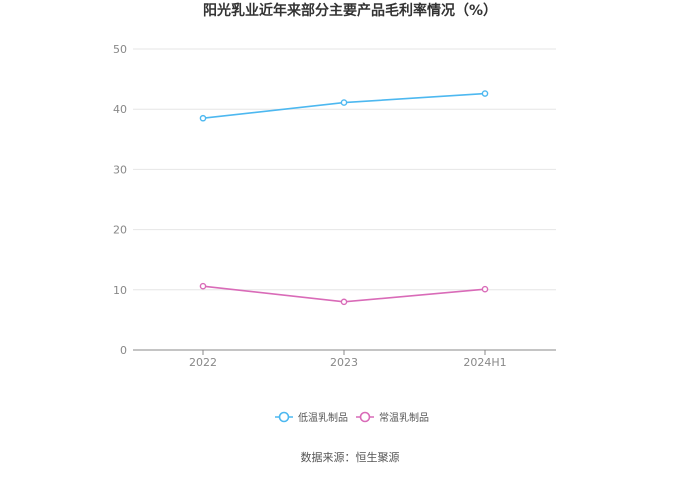 This screenshot has height=477, width=700. I want to click on y-tick-label: 0, so click(123, 350).